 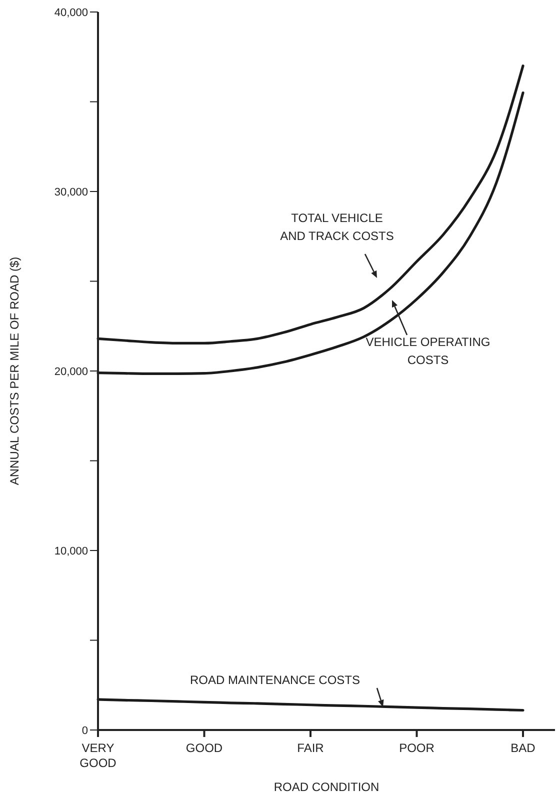 I want to click on y-tick-label: 0, so click(x=85, y=730).